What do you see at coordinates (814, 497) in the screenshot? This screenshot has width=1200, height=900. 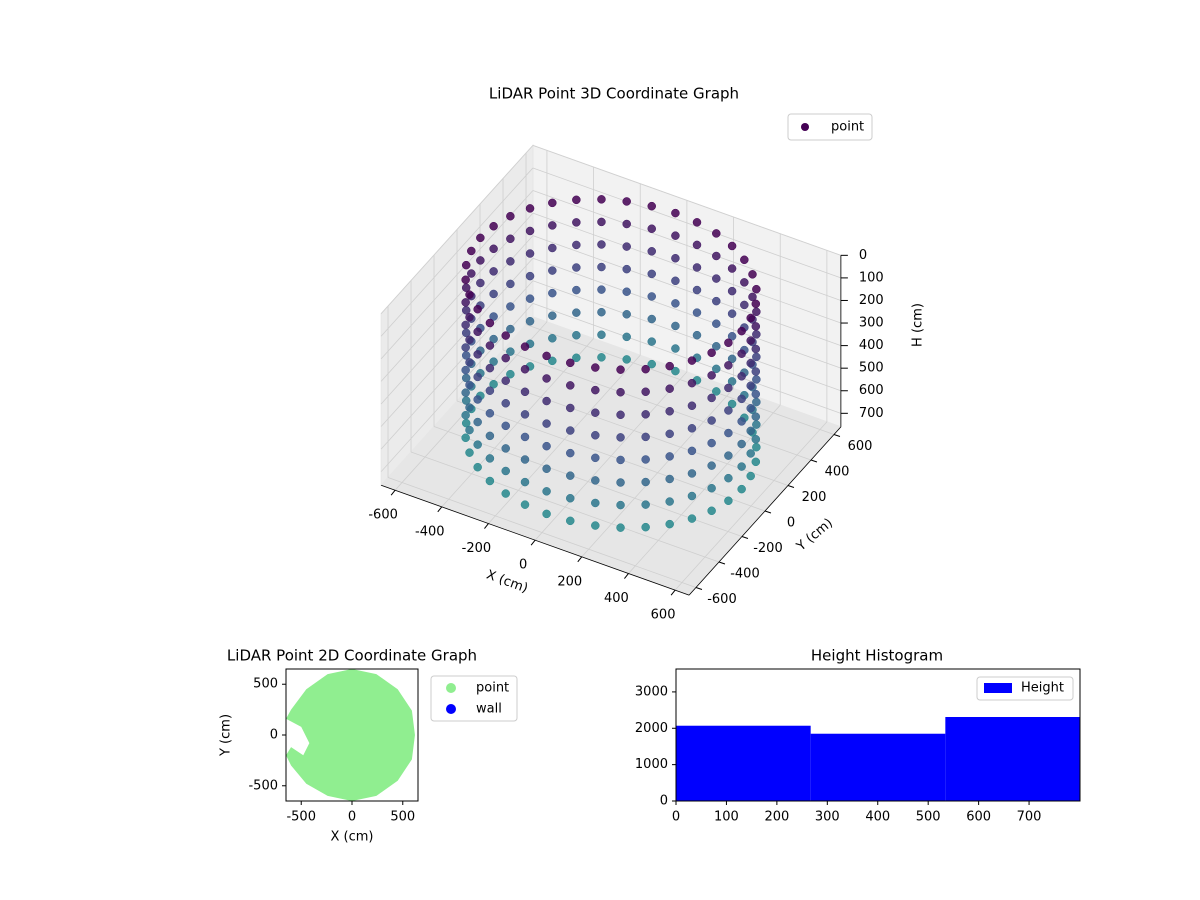 I see `y-tick-label: 200` at bounding box center [814, 497].